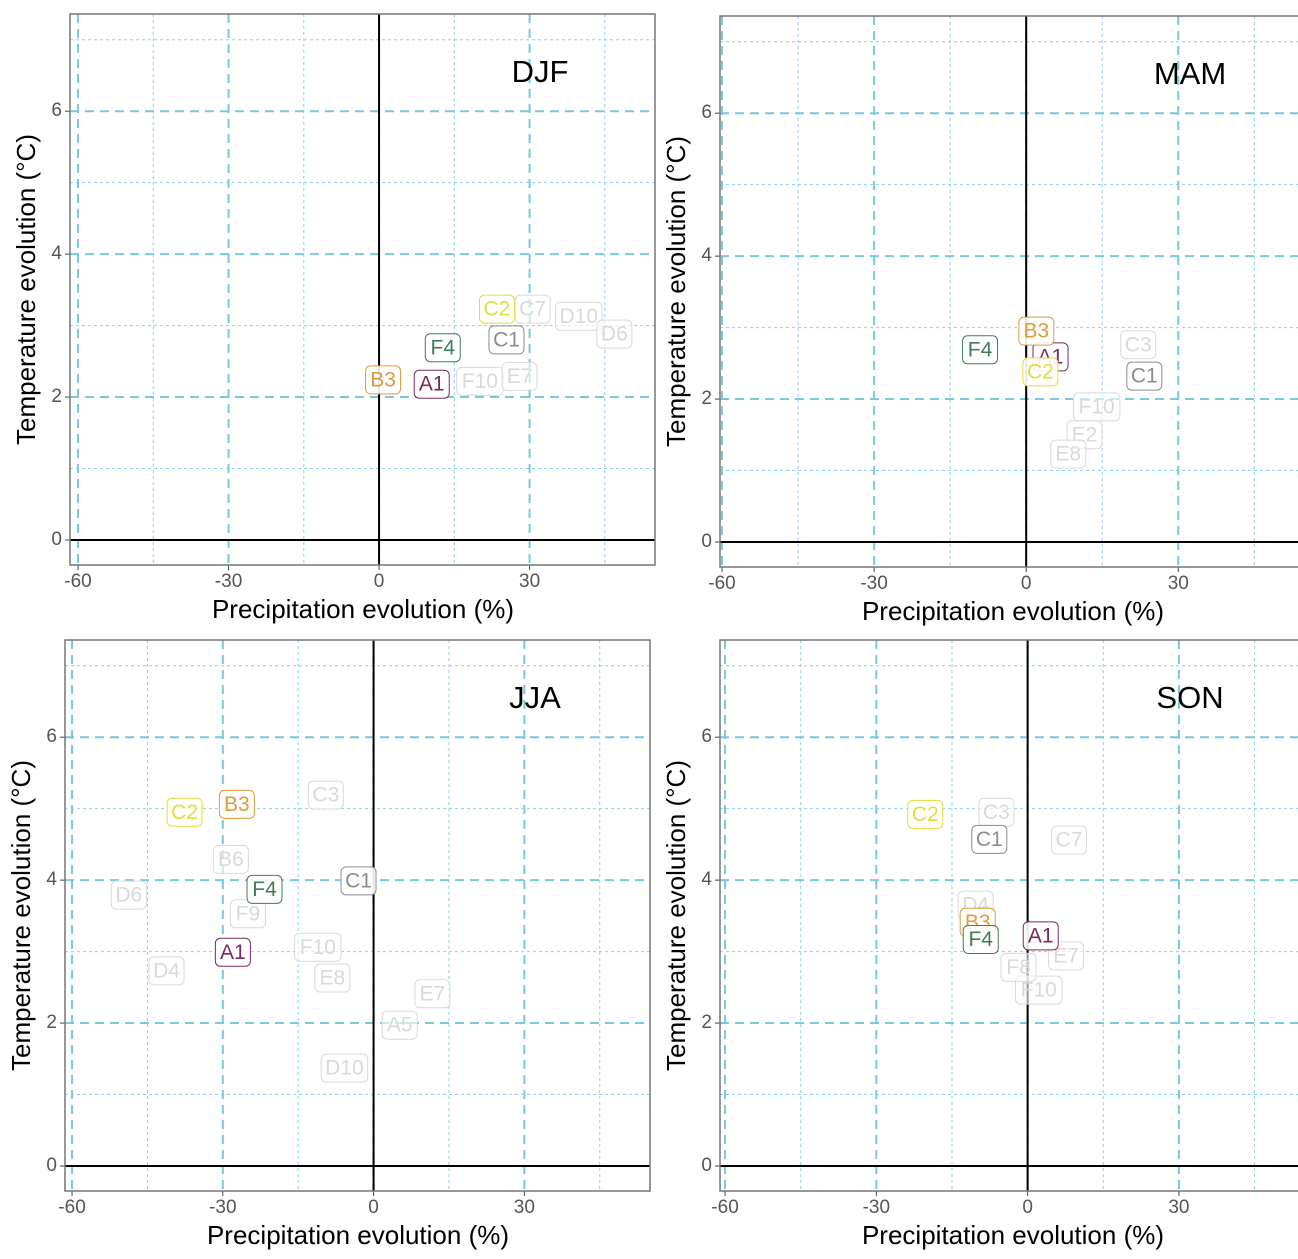  I want to click on point-label: C3, so click(325, 795).